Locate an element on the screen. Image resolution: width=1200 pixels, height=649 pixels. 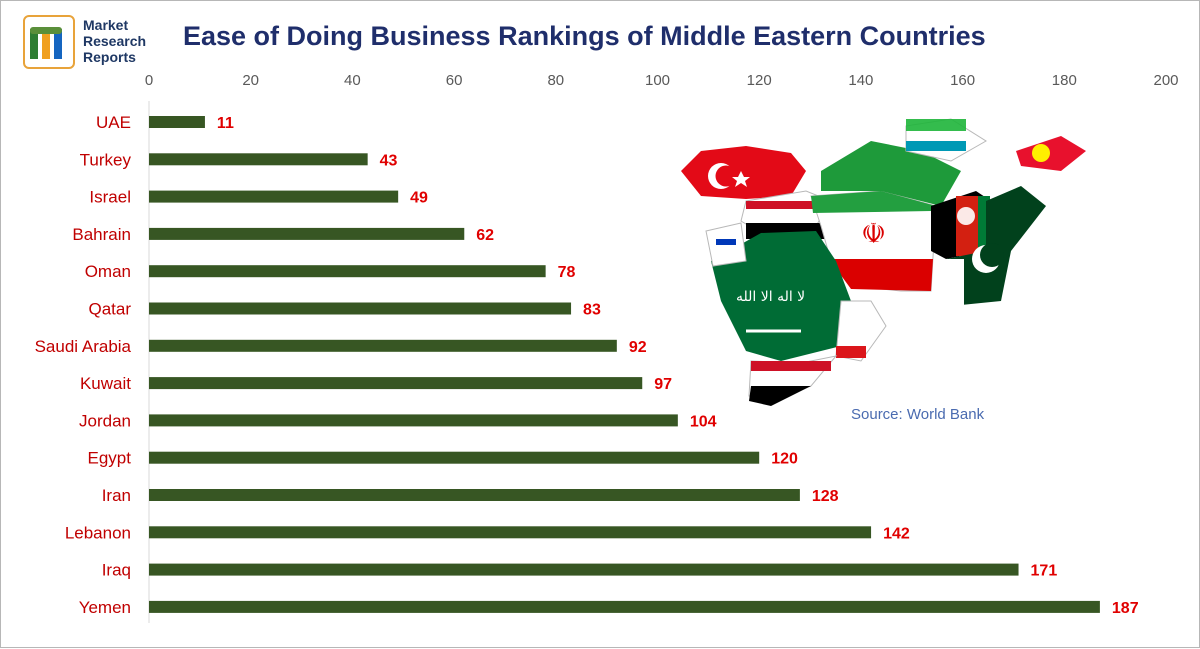
value-label: 128 is located at coordinates (825, 496).